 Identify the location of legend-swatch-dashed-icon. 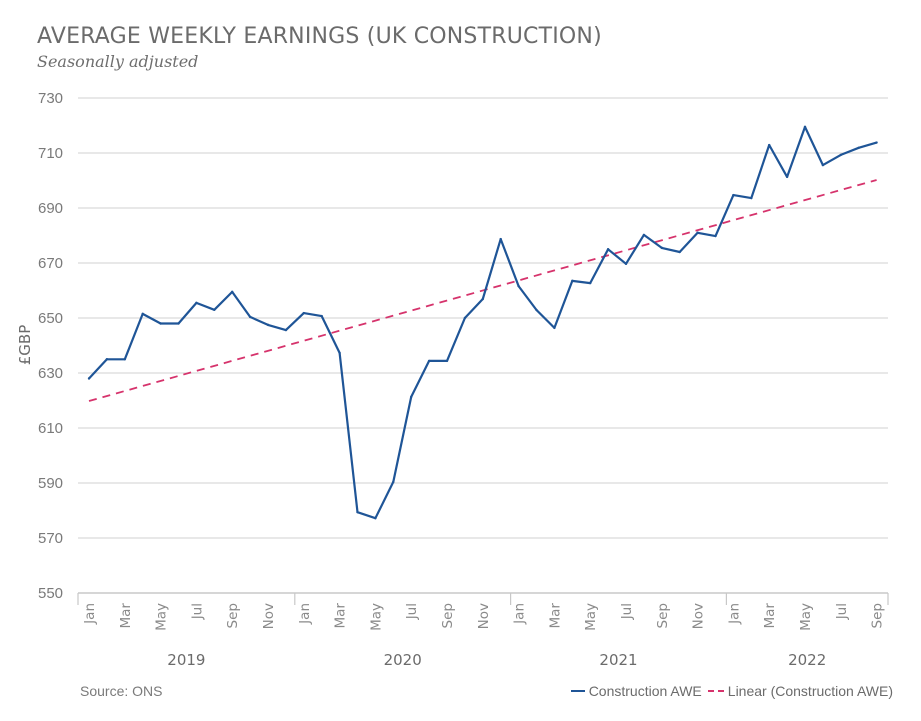
(715, 691).